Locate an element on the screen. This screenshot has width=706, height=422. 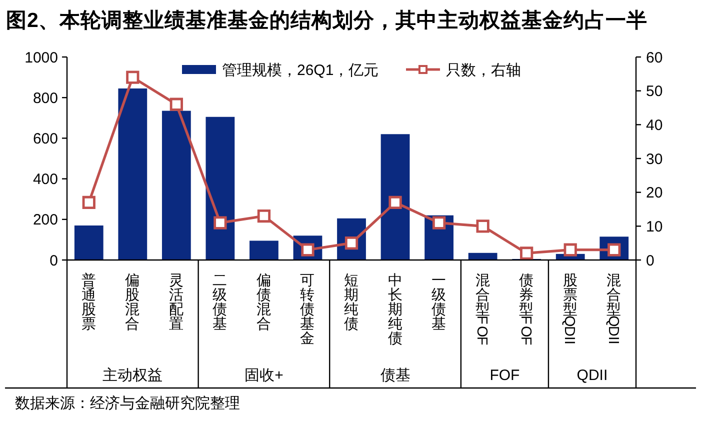
legend-label: 只数，右轴 is located at coordinates (483, 70).